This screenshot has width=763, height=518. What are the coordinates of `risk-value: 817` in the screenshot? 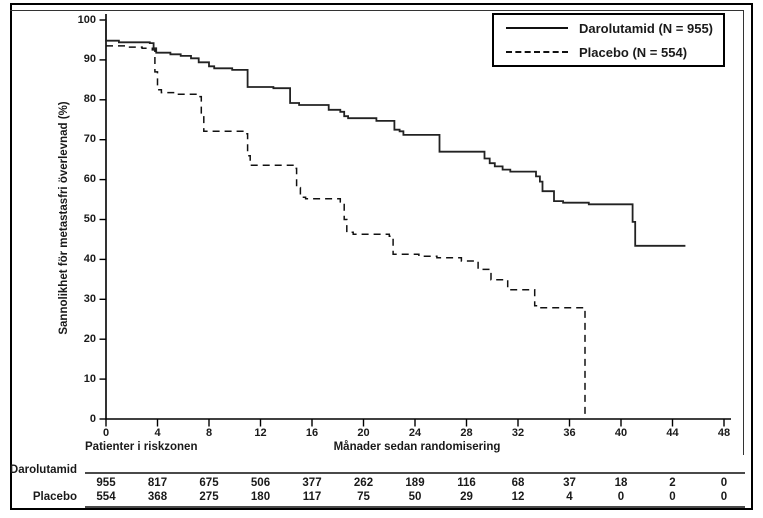 It's located at (157, 483).